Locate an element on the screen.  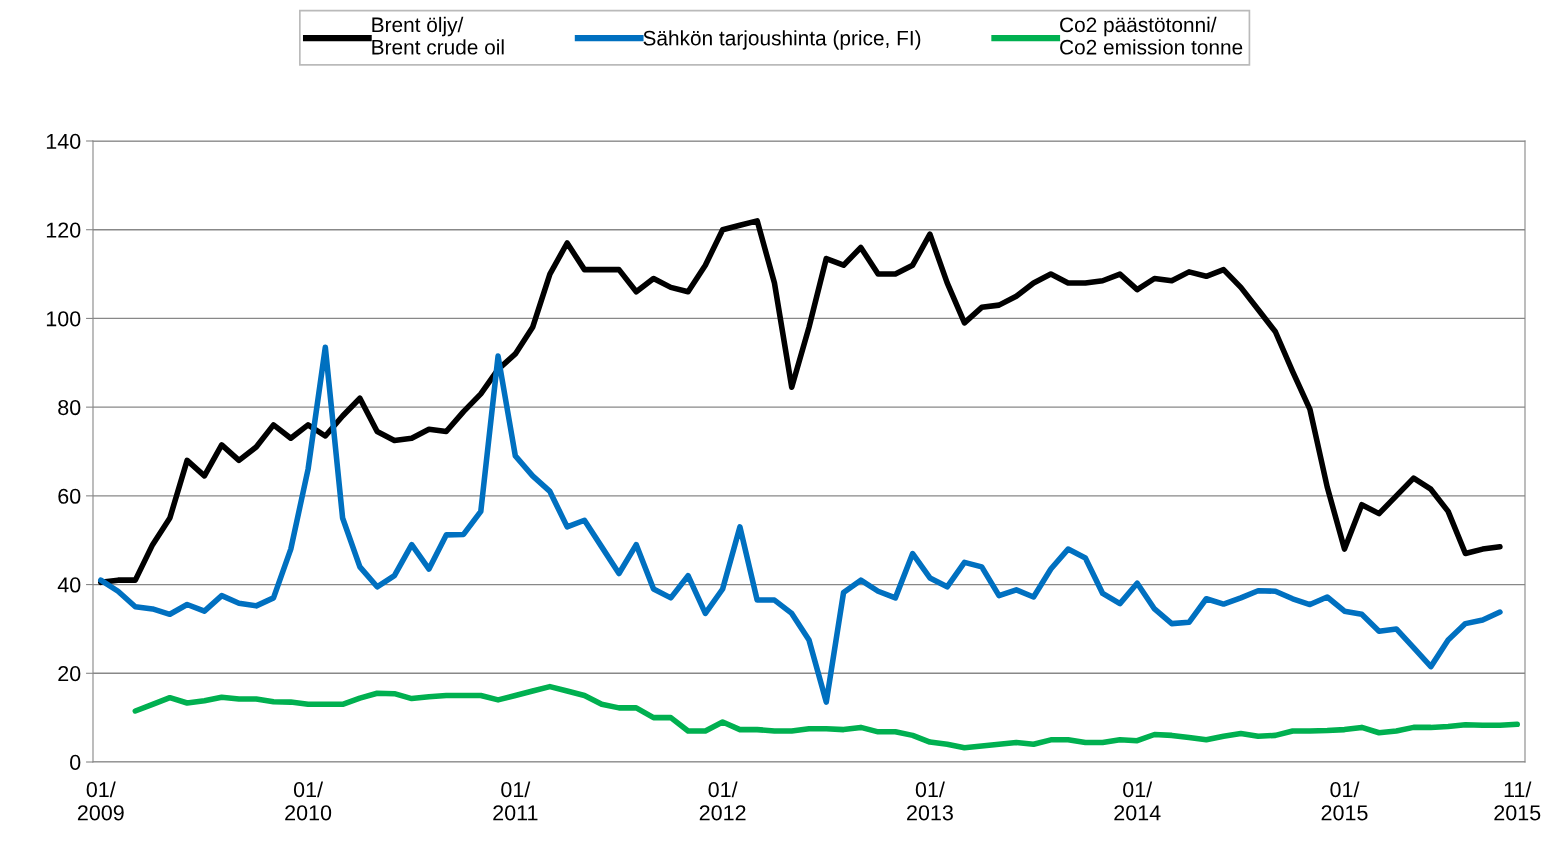
x-tick-label: 01/ 2011 is located at coordinates (515, 801).